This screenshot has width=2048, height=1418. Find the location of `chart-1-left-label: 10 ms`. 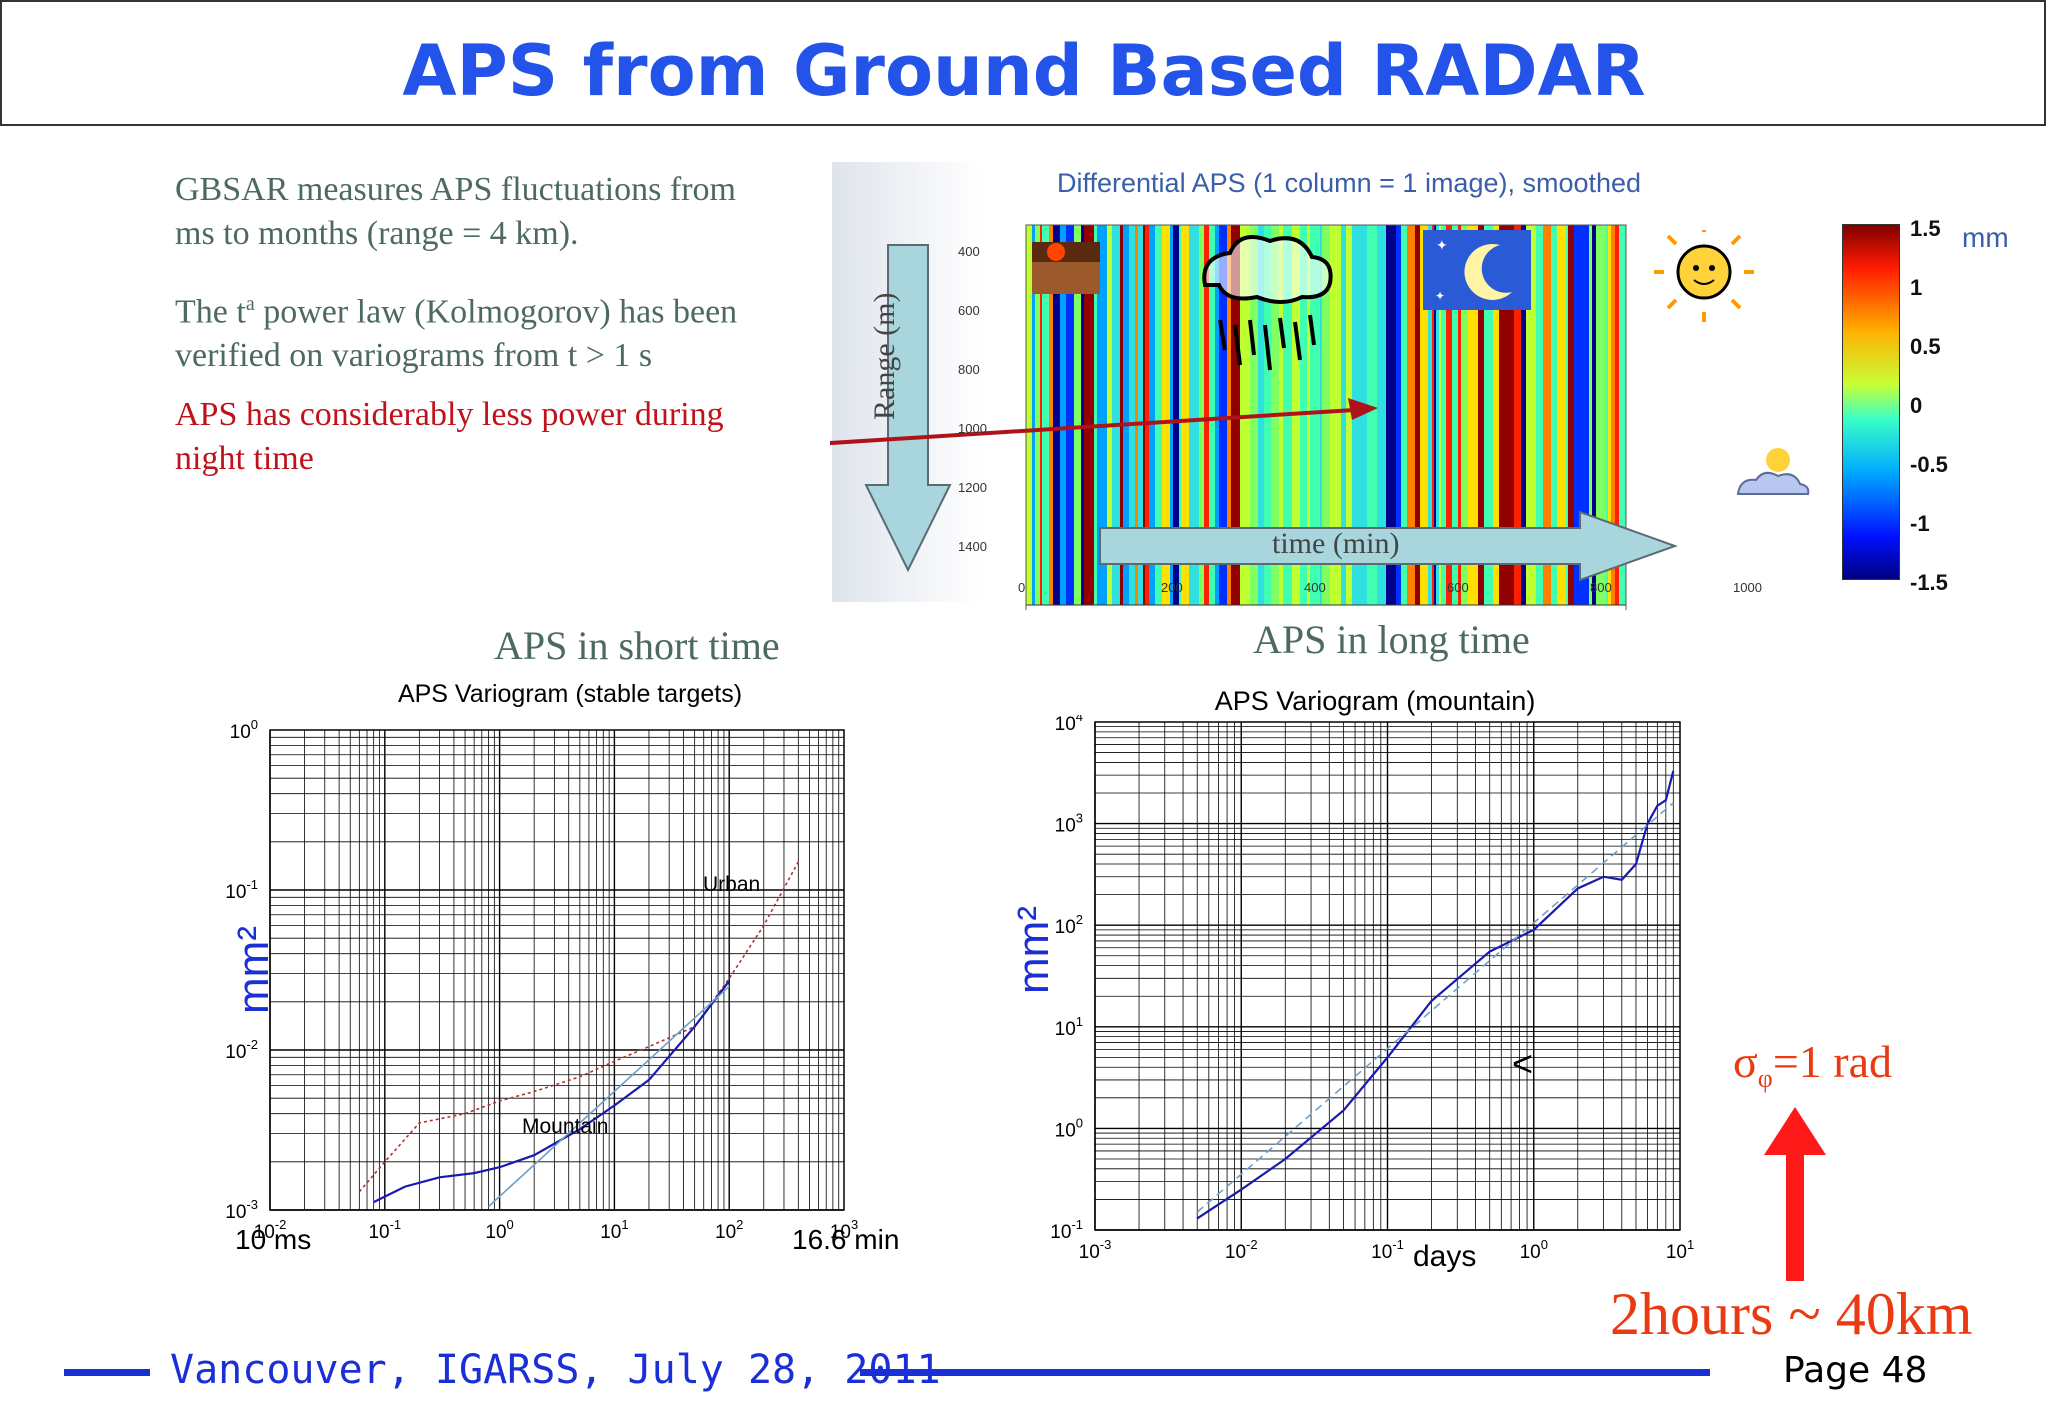

chart-1-left-label: 10 ms is located at coordinates (273, 1239).